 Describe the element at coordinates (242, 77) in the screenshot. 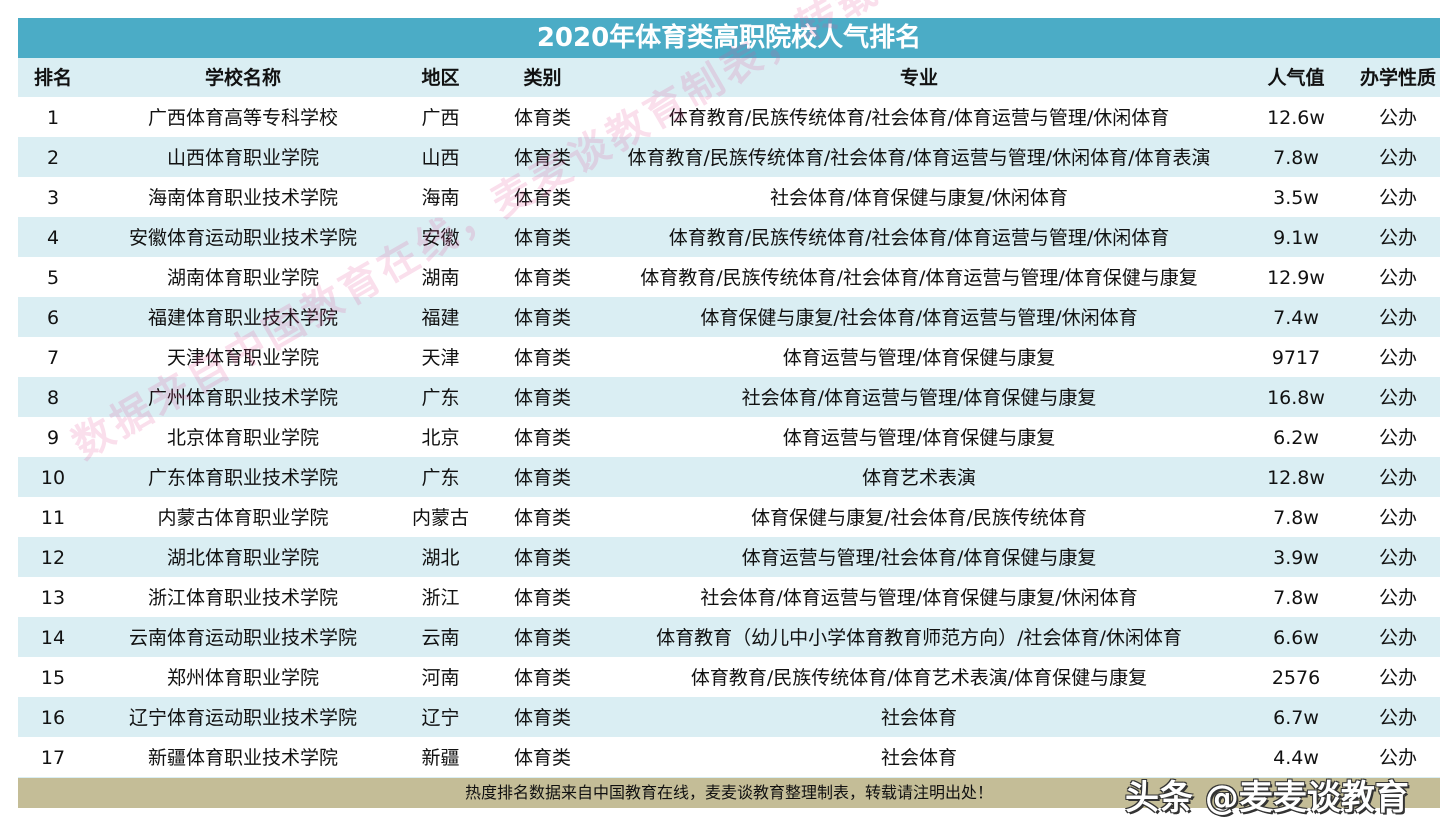

I see `header-school: 学校名称` at that location.